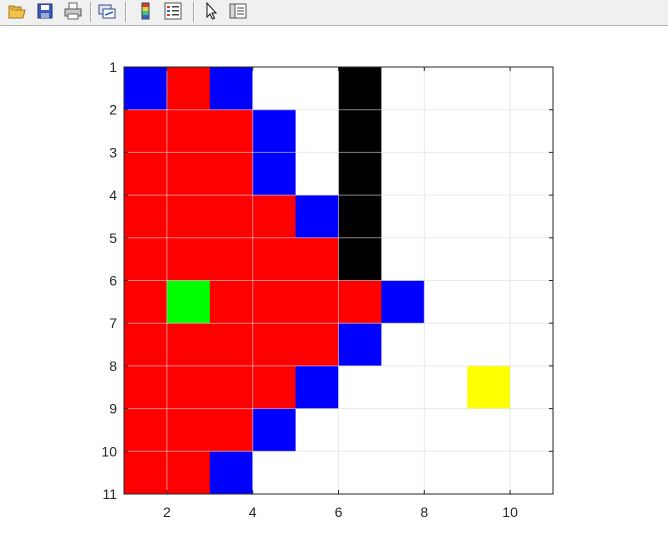  I want to click on y-tick-label: 8, so click(113, 366).